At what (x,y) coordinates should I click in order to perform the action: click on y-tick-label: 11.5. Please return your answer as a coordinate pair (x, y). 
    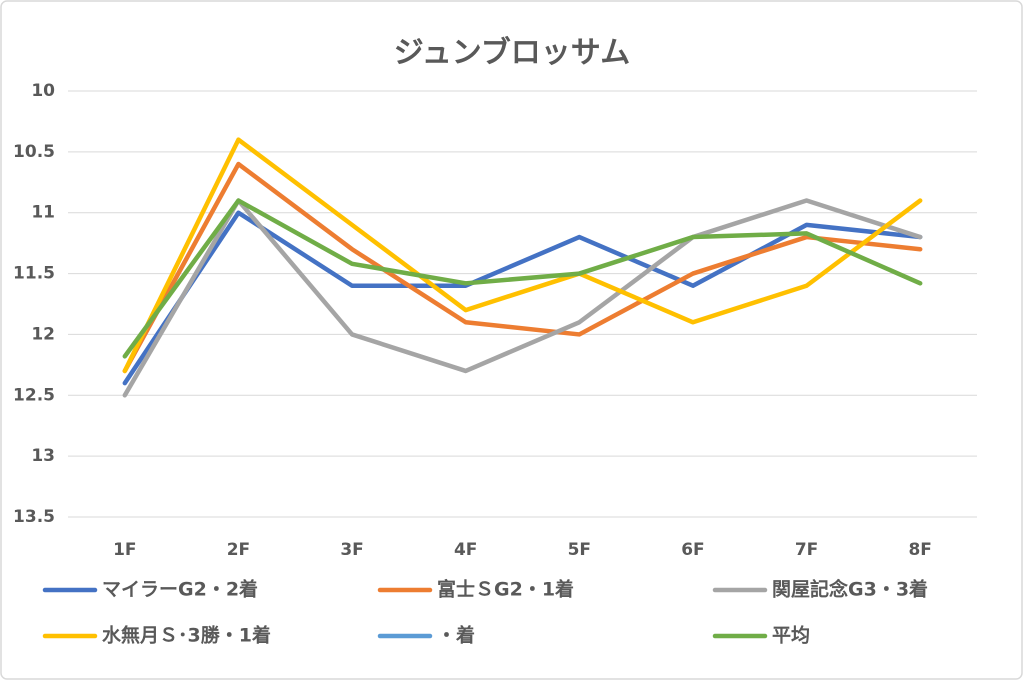
    Looking at the image, I should click on (34, 274).